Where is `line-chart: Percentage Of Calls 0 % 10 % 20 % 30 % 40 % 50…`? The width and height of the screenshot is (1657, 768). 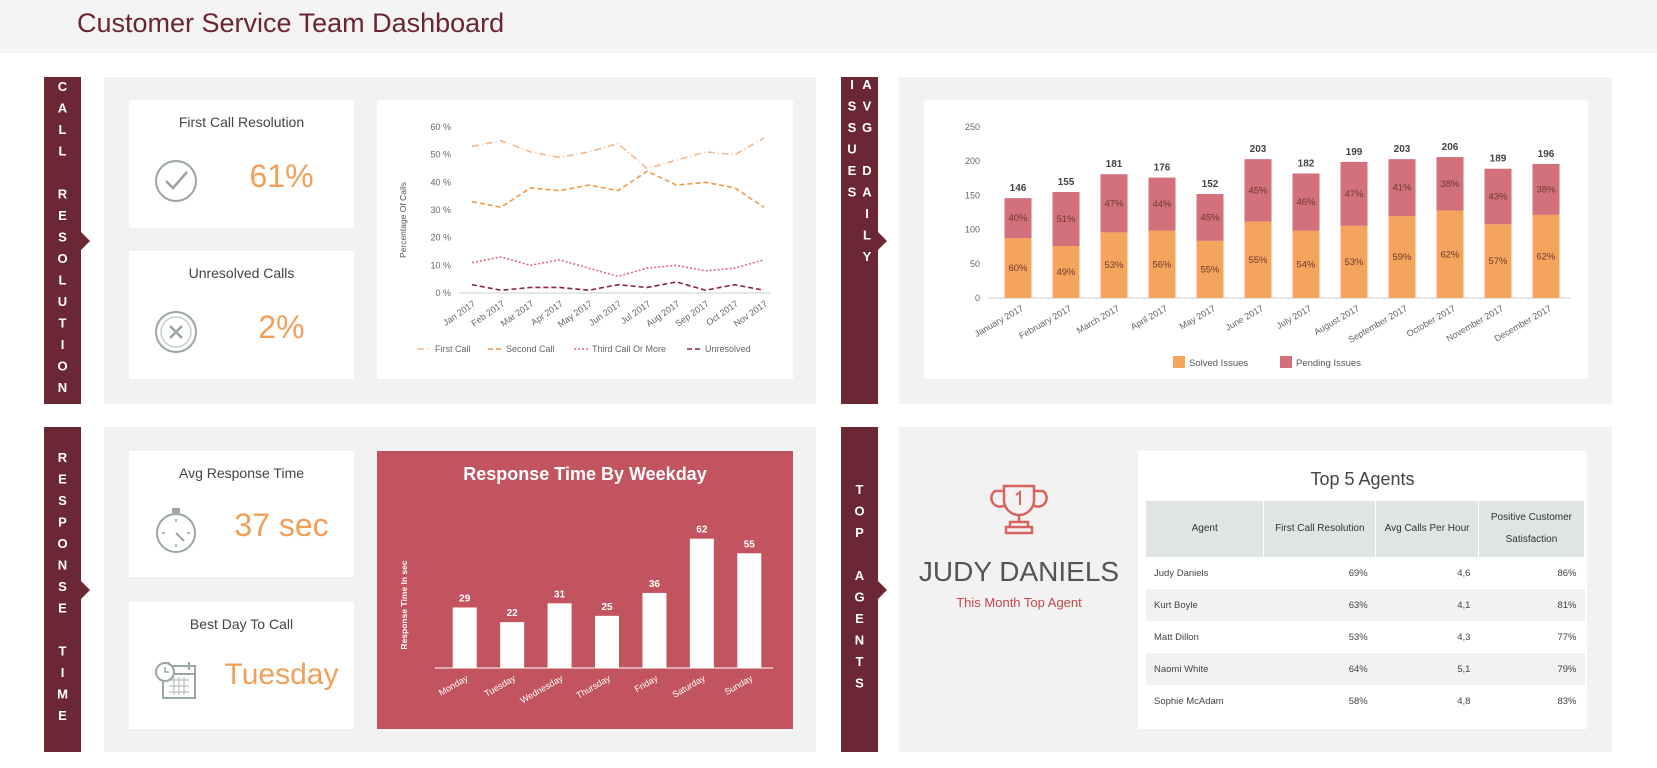 line-chart: Percentage Of Calls 0 % 10 % 20 % 30 % 40 % 50… is located at coordinates (585, 239).